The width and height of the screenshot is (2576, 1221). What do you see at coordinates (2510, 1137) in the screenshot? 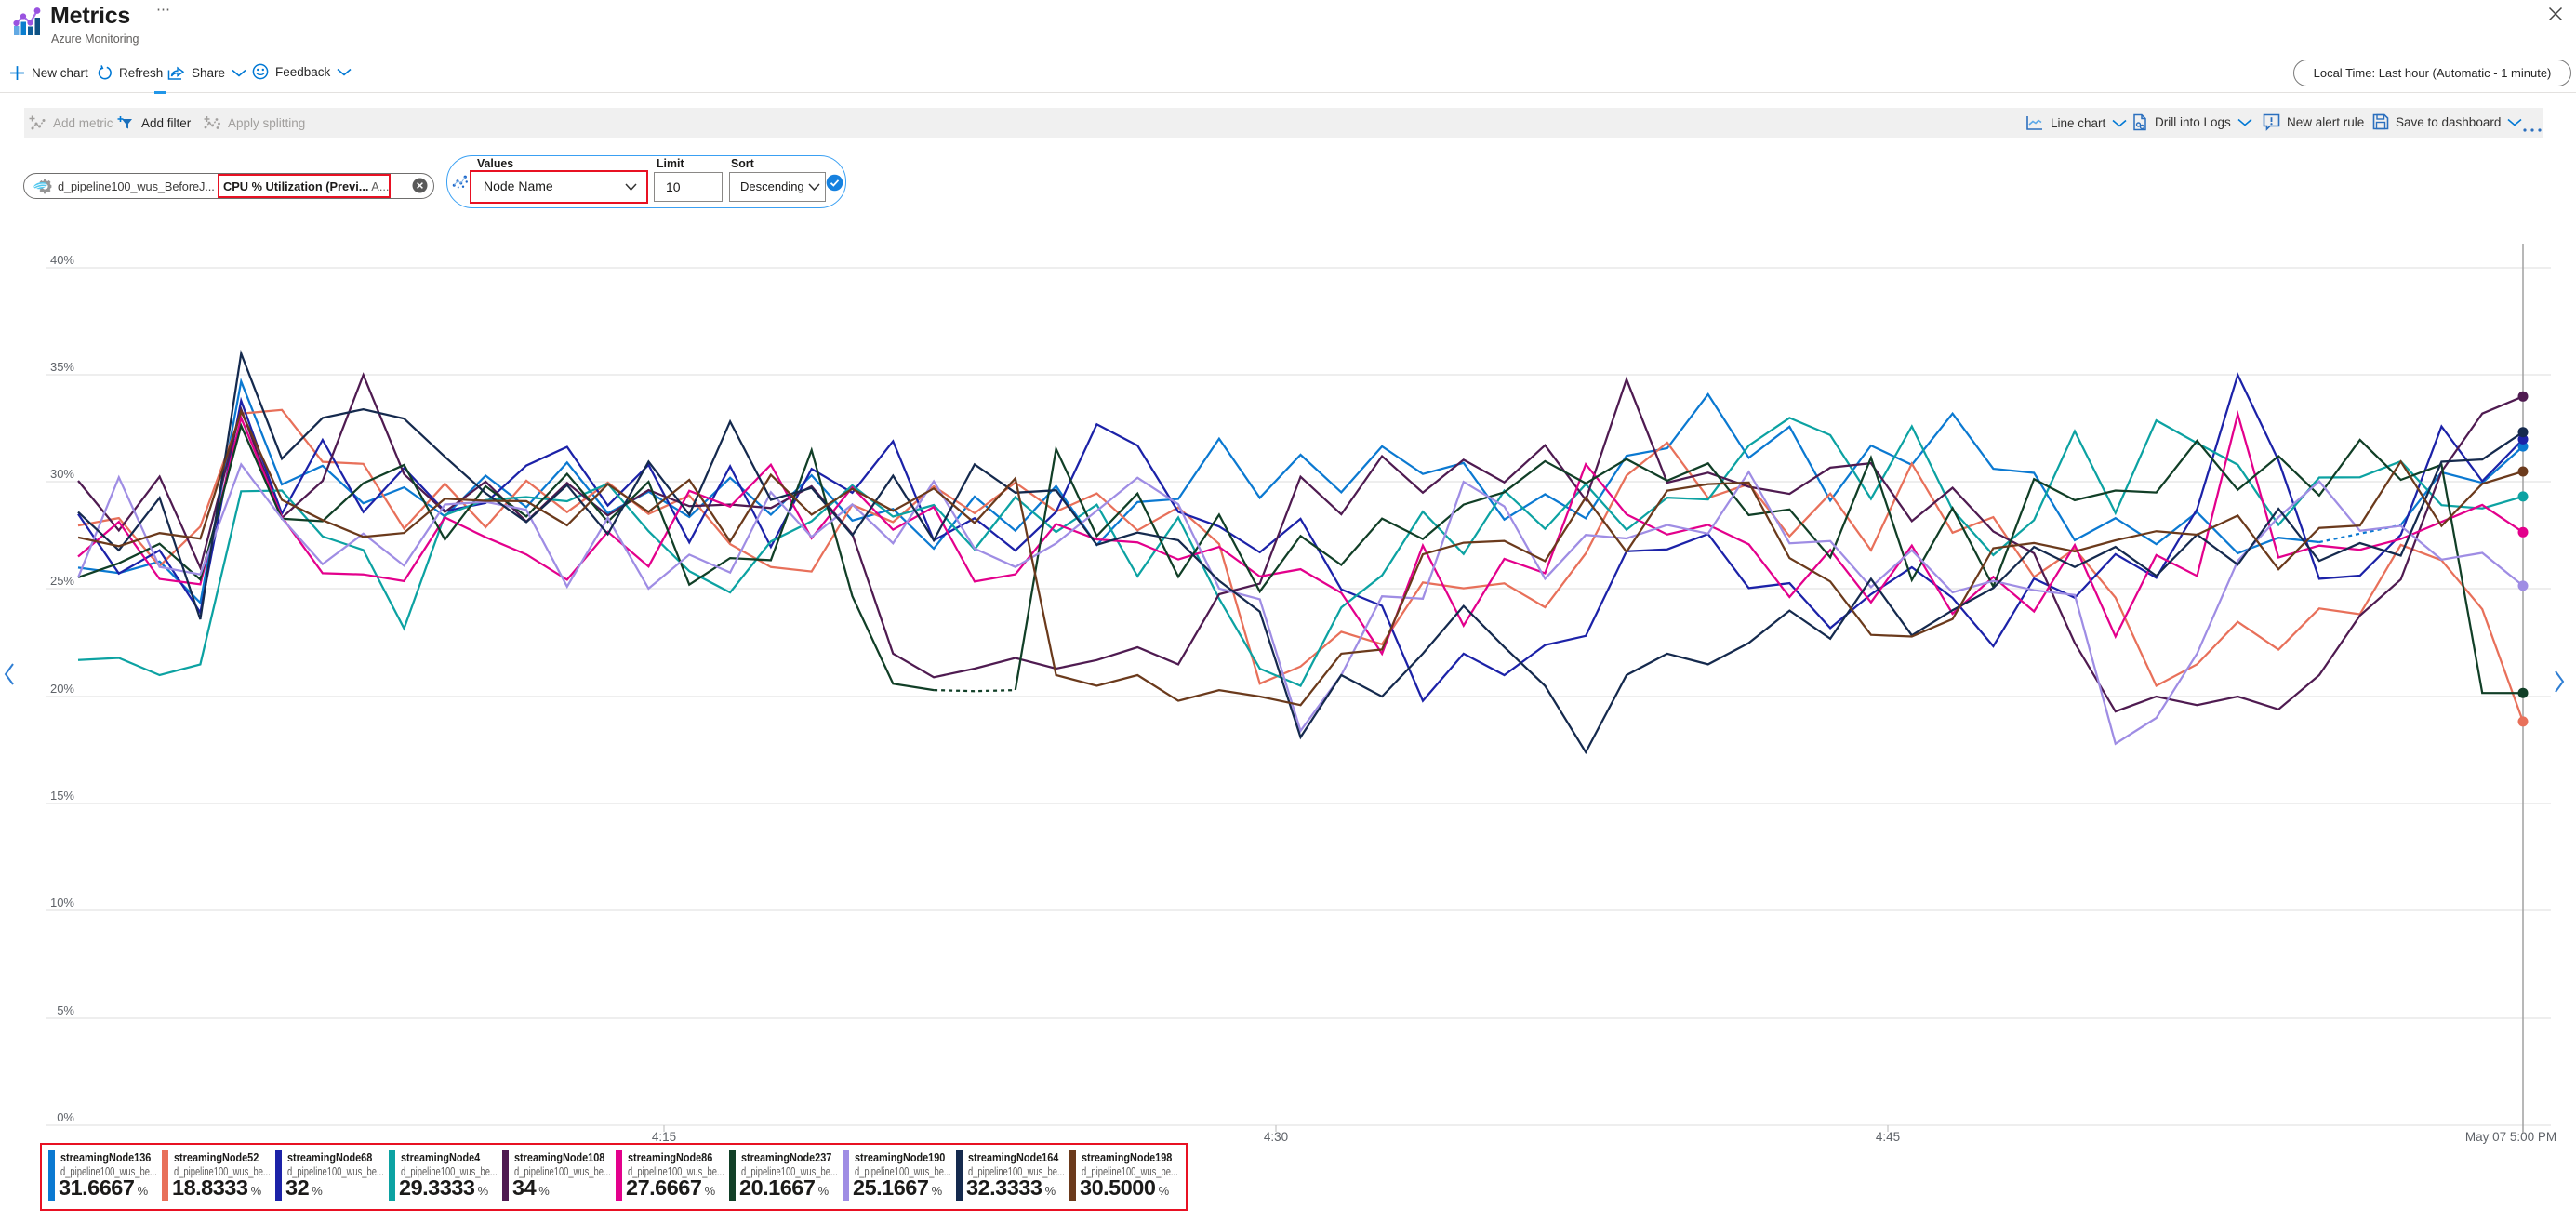
I see `svg-text: May 07 5:00 PM` at bounding box center [2510, 1137].